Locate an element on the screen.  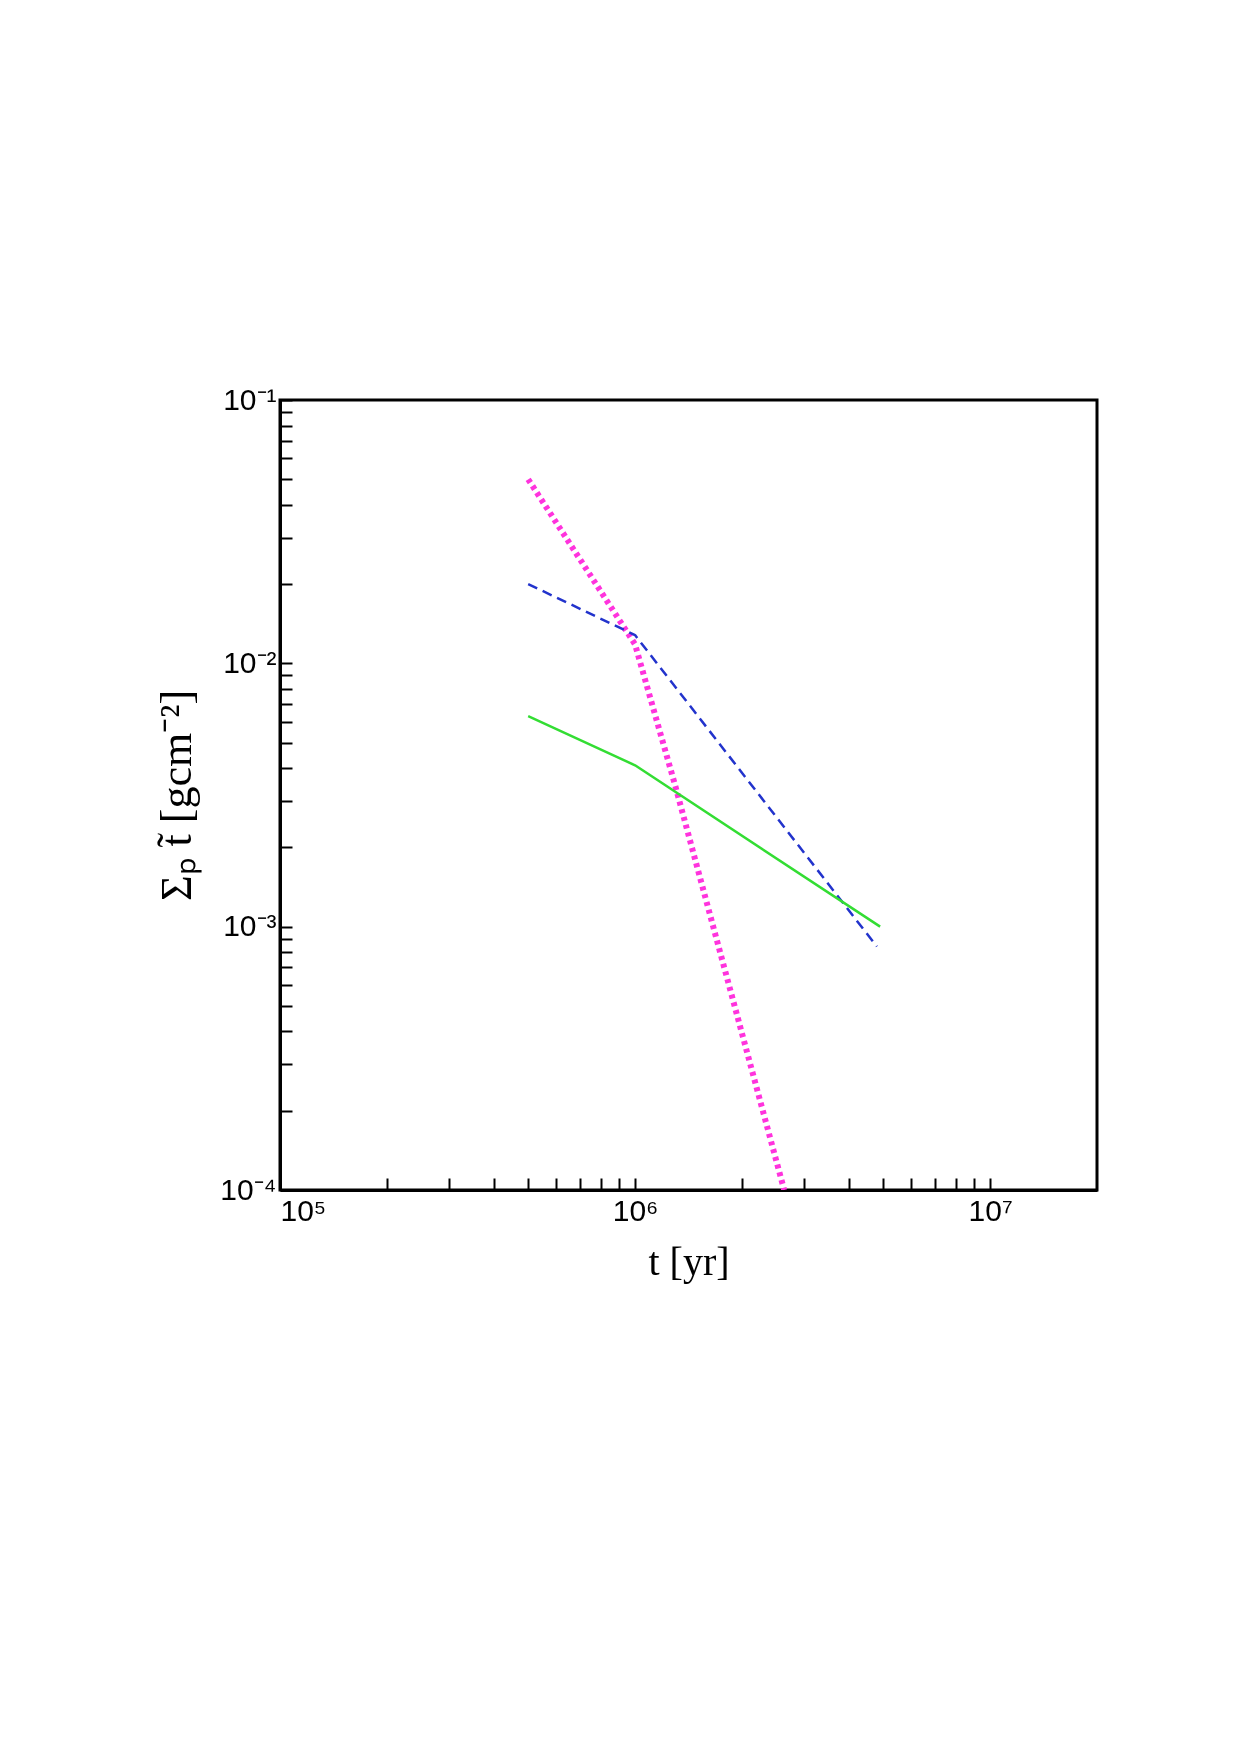
y-tick-label: 10⁻³ is located at coordinates (250, 926).